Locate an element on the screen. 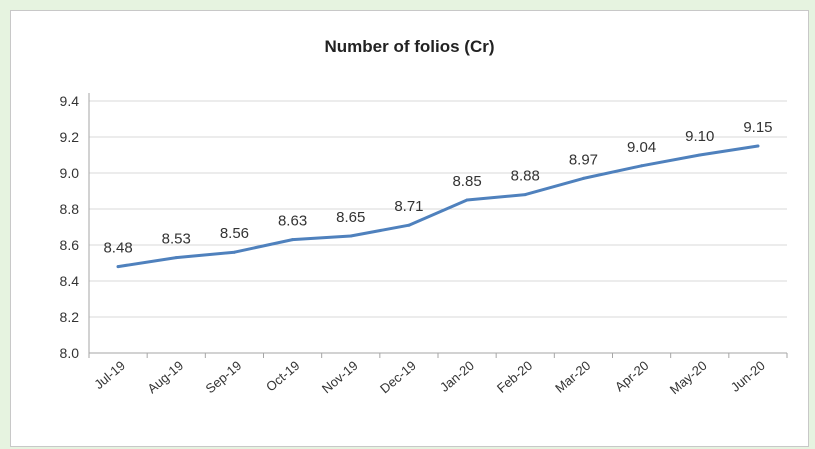  data-label: 9.15 is located at coordinates (757, 127).